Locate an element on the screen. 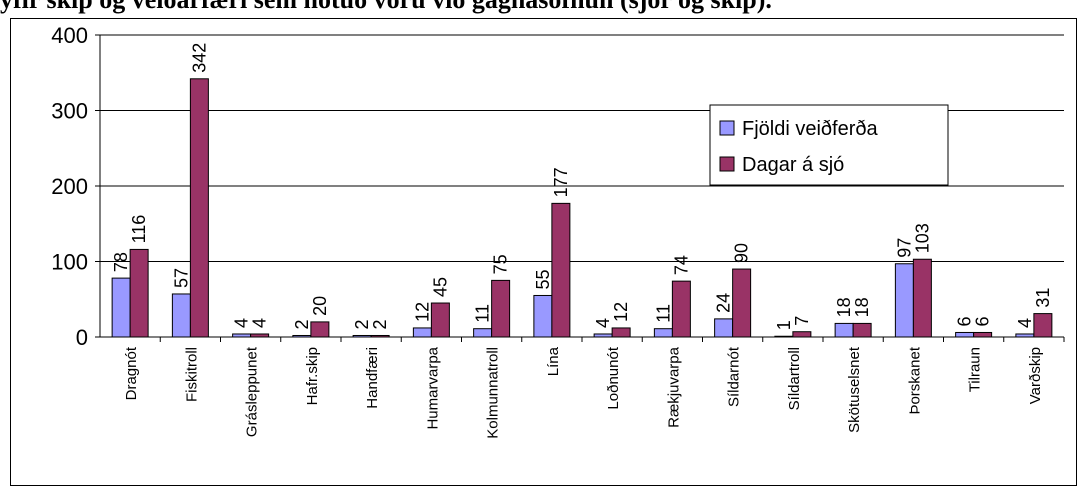 This screenshot has height=488, width=1088. data-label: 45 is located at coordinates (440, 287).